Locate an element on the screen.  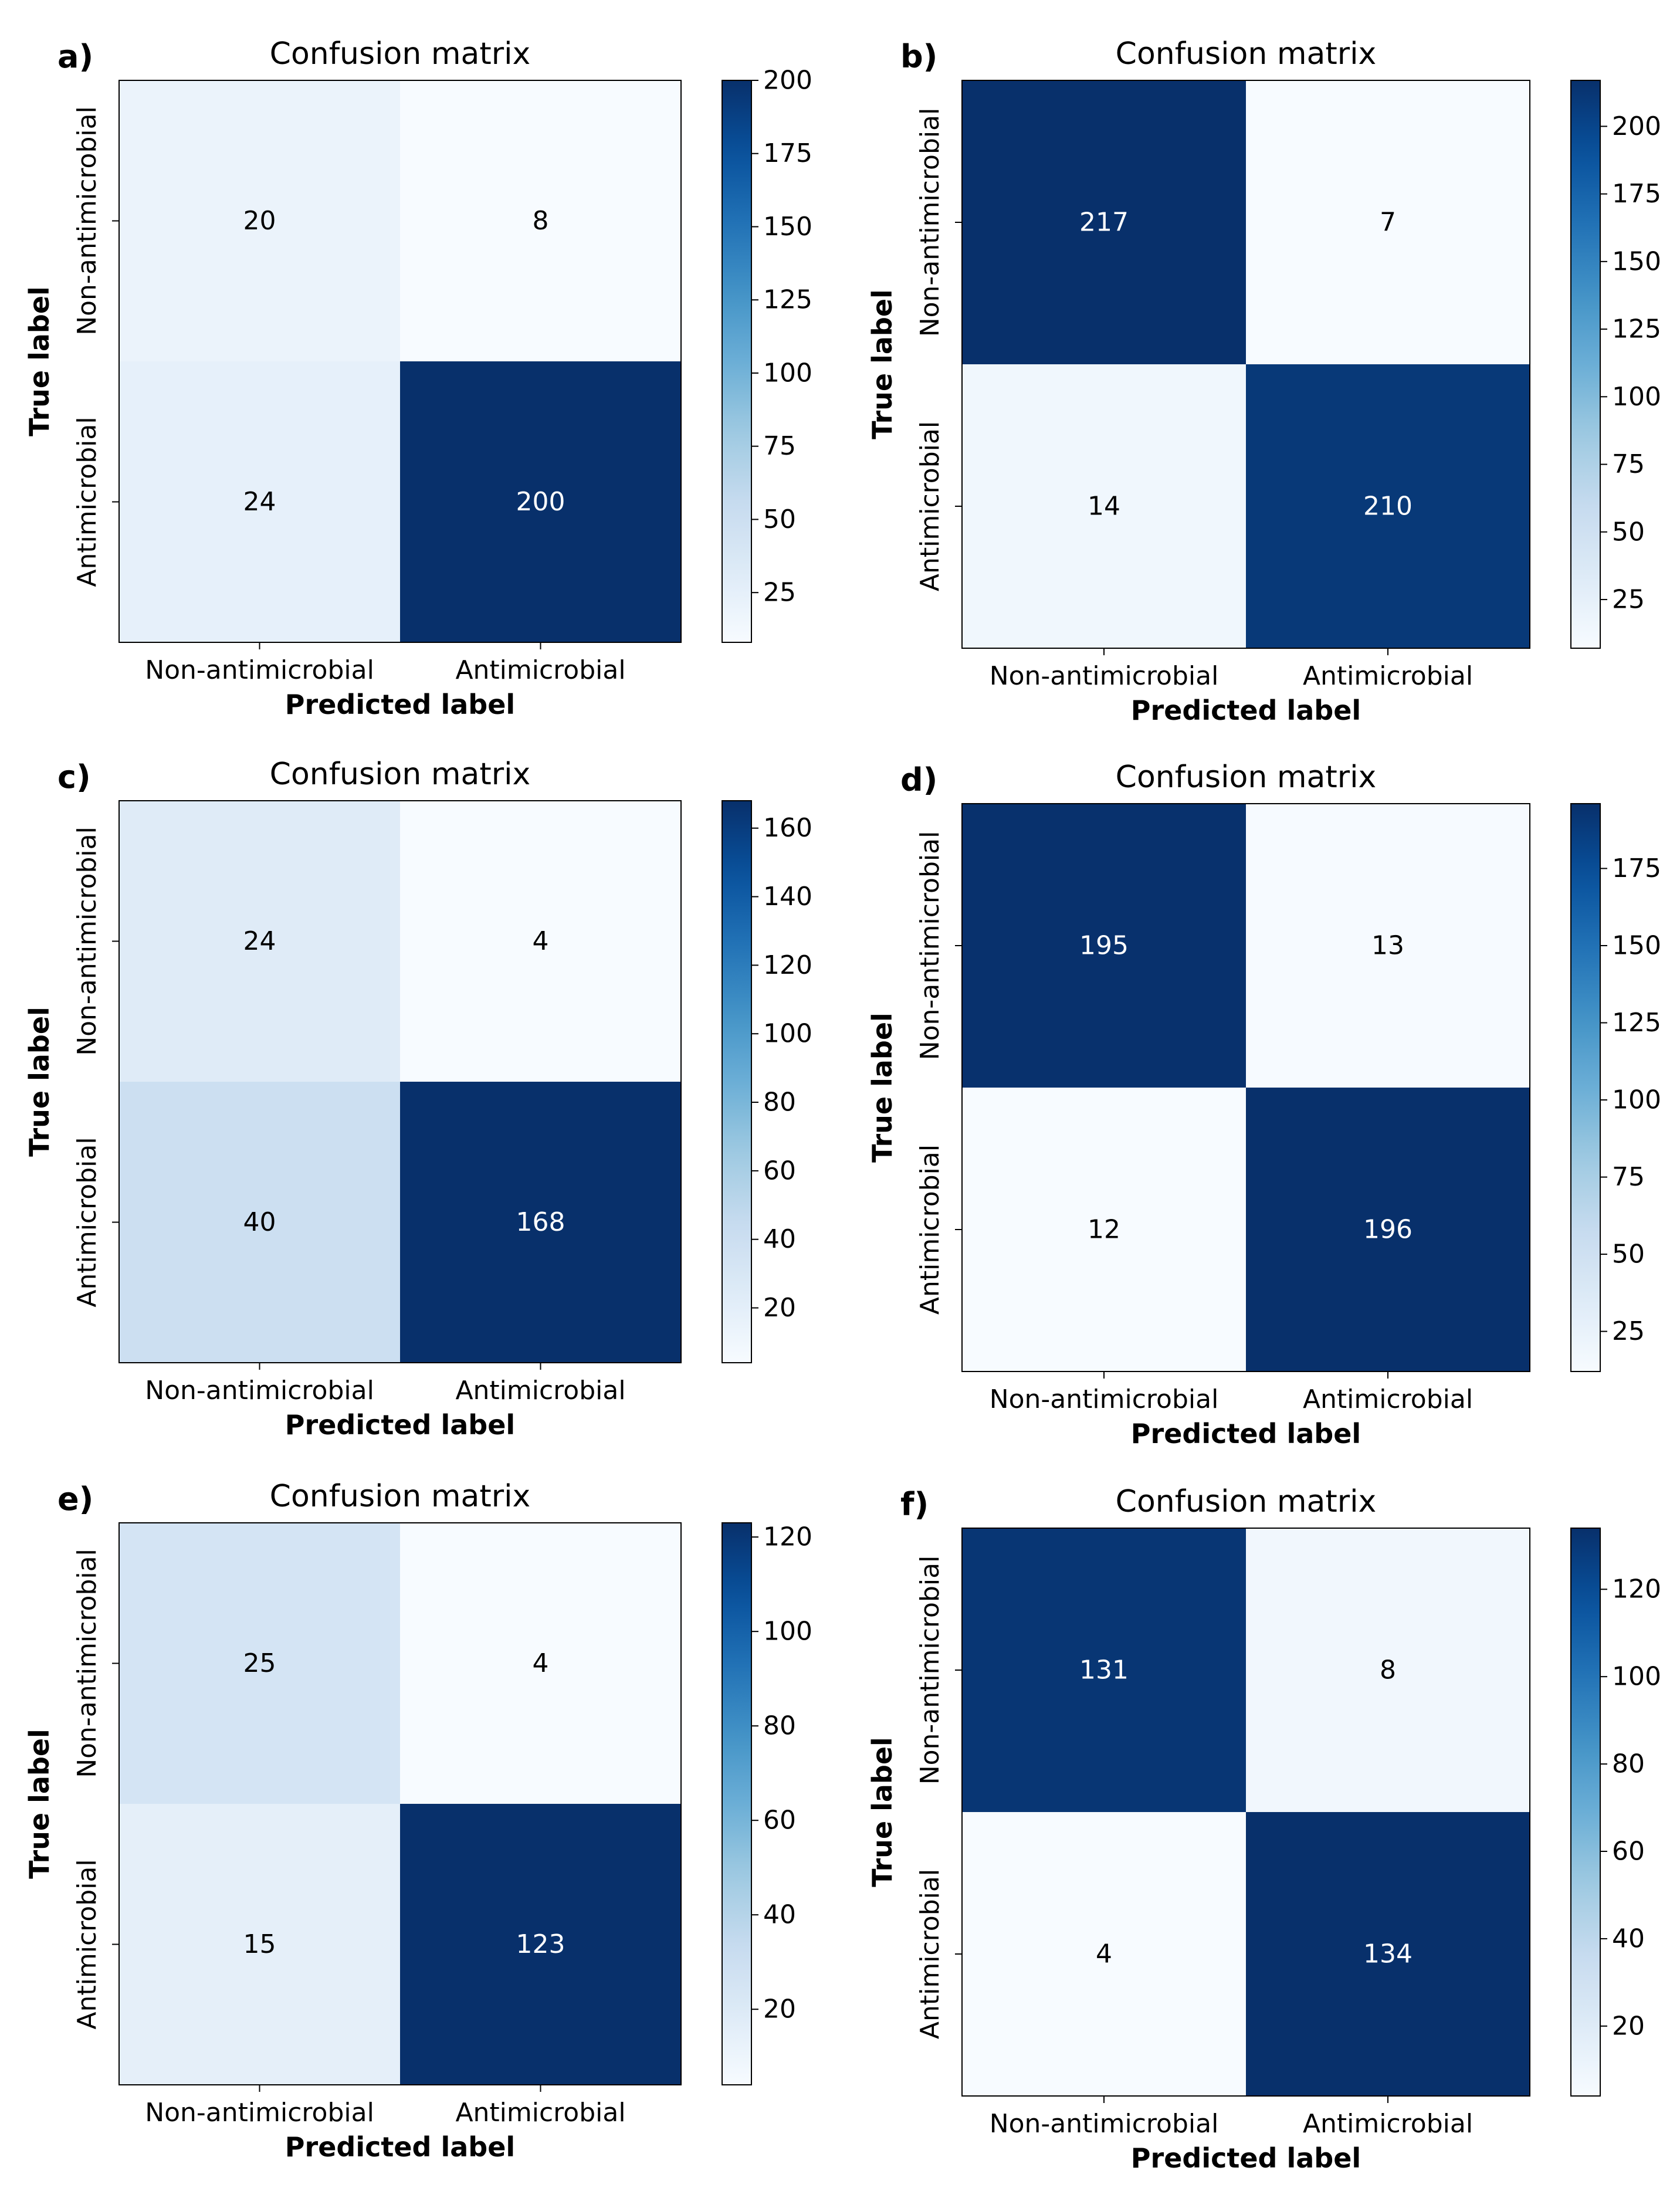
cell-value-label: 200 is located at coordinates (540, 502).